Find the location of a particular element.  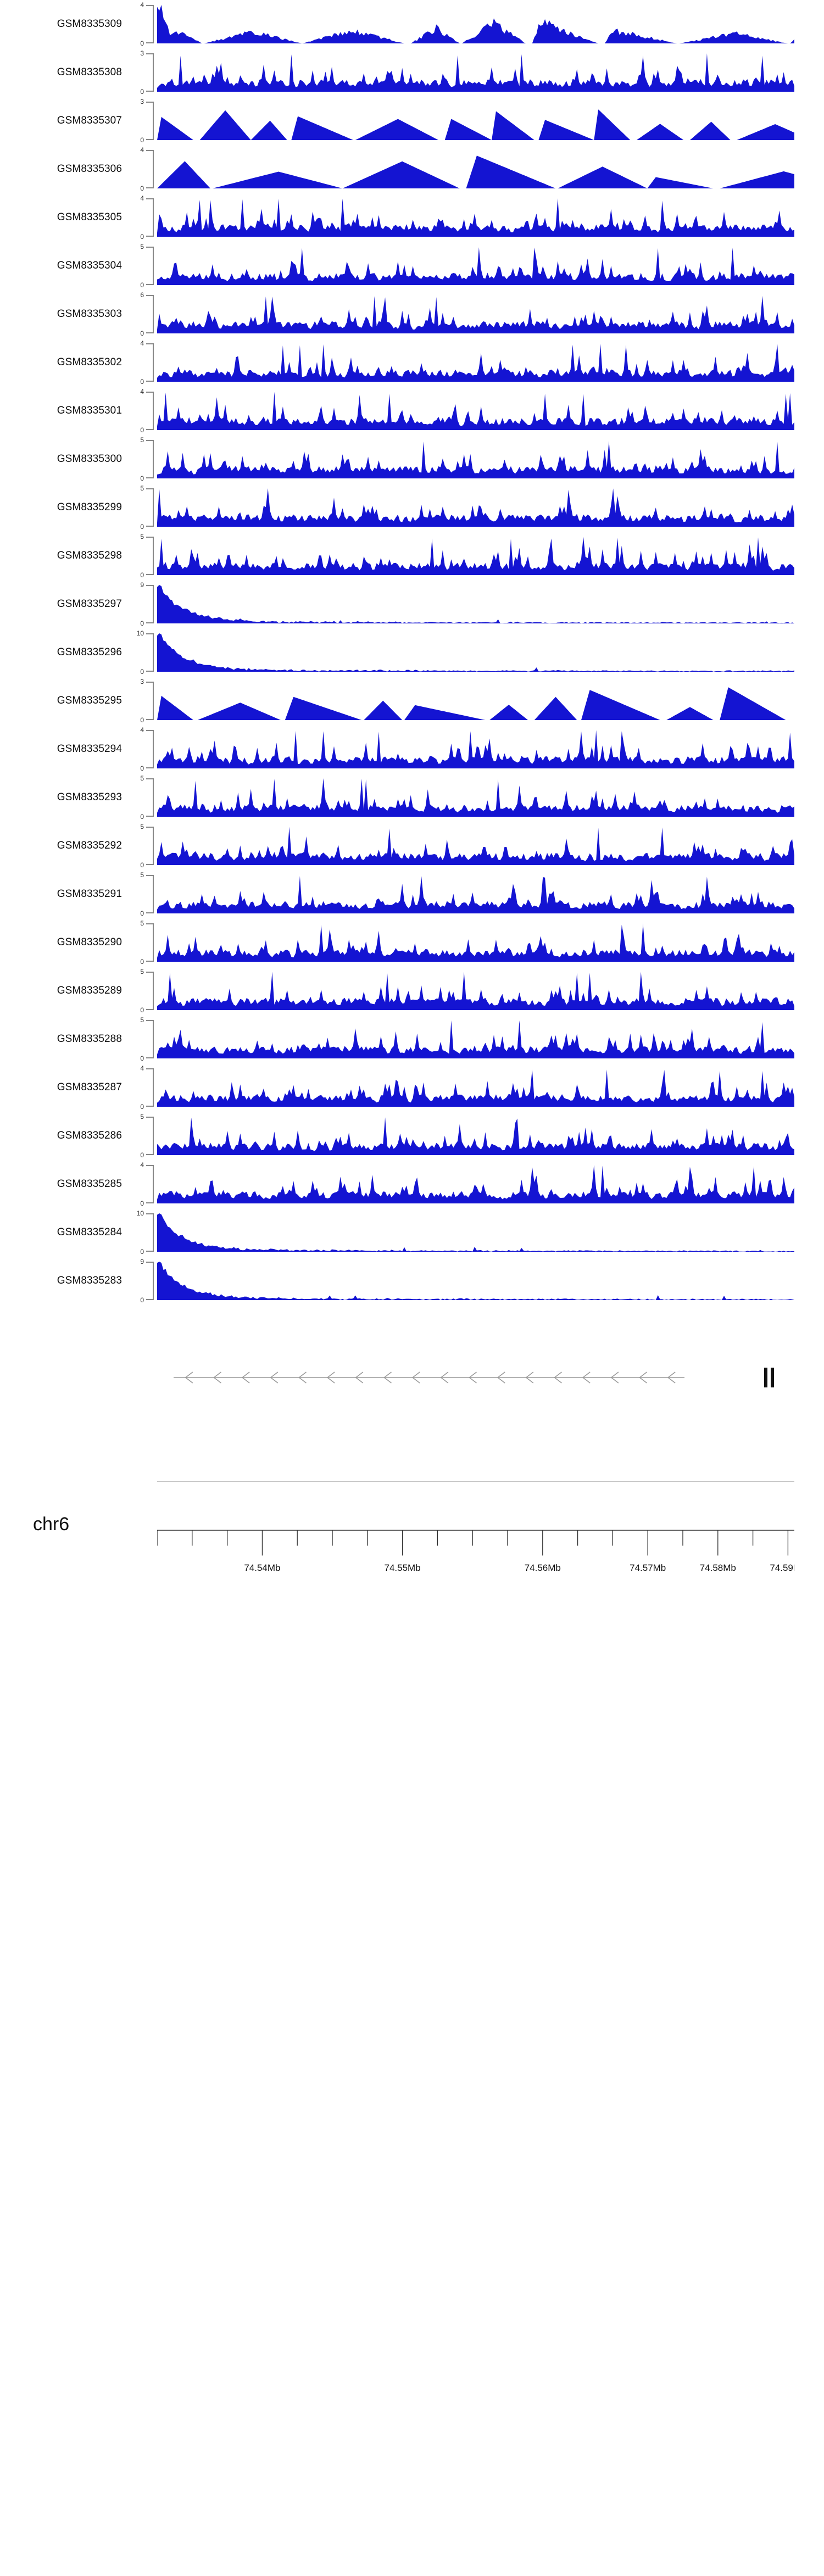

track-label-GSM8335285: GSM8335285 is located at coordinates (90, 1184).